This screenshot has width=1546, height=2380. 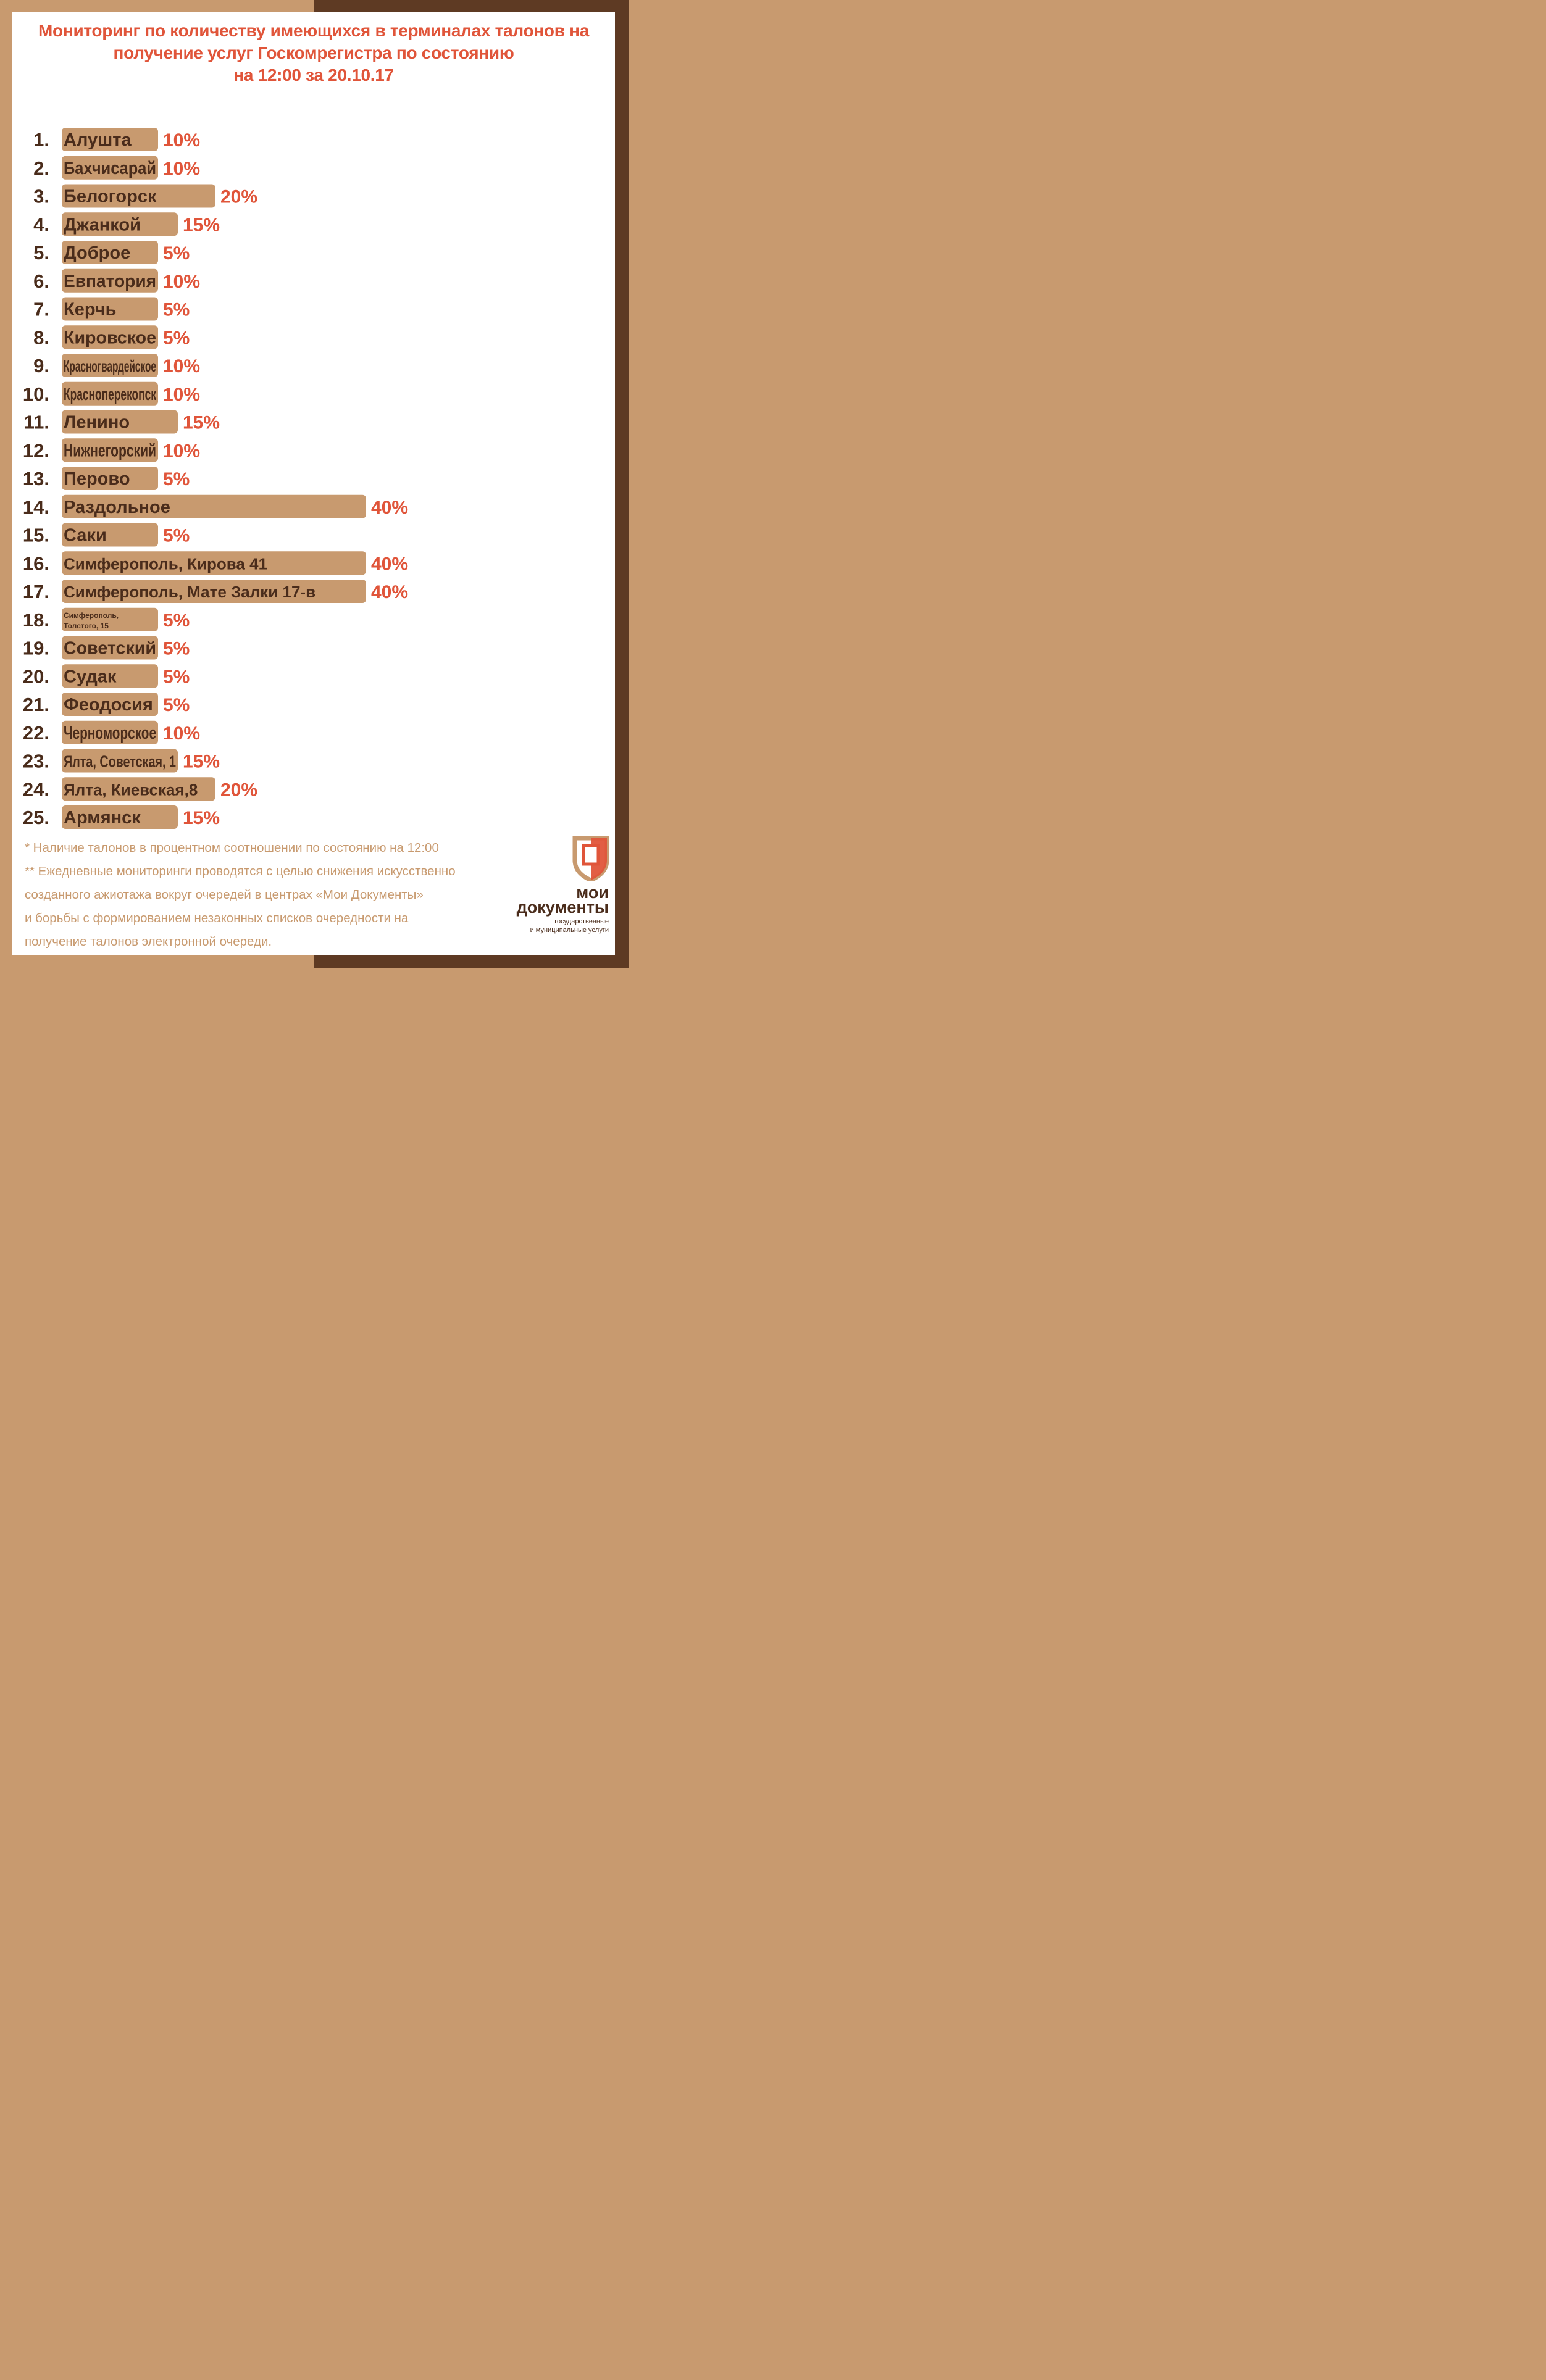 What do you see at coordinates (102, 225) in the screenshot?
I see `category-label: Джанкой` at bounding box center [102, 225].